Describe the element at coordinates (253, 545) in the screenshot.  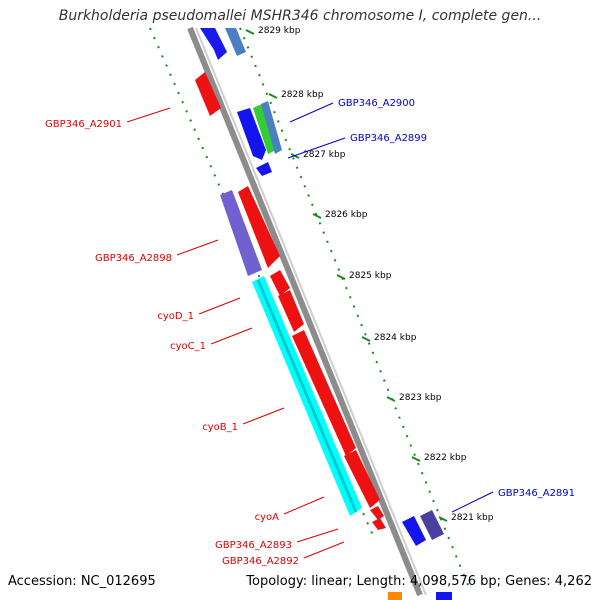
I see `gene-label: GBP346_A2893` at that location.